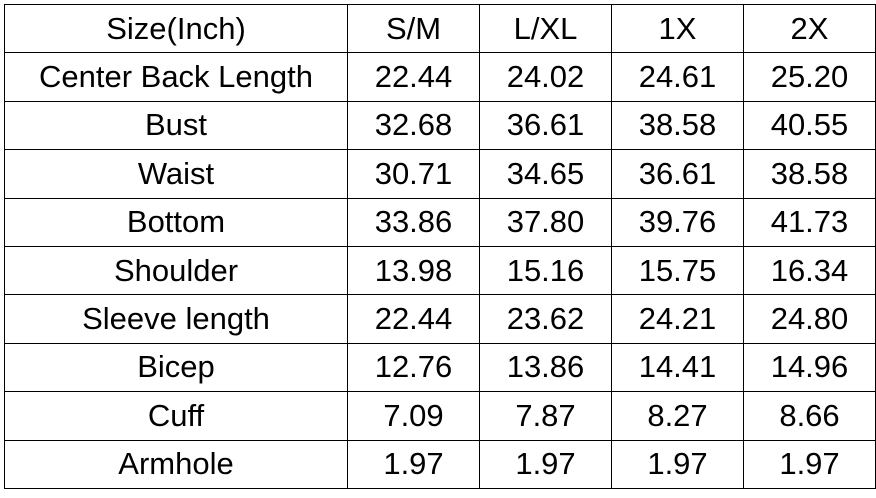  I want to click on row-label-cell: Armhole, so click(176, 464).